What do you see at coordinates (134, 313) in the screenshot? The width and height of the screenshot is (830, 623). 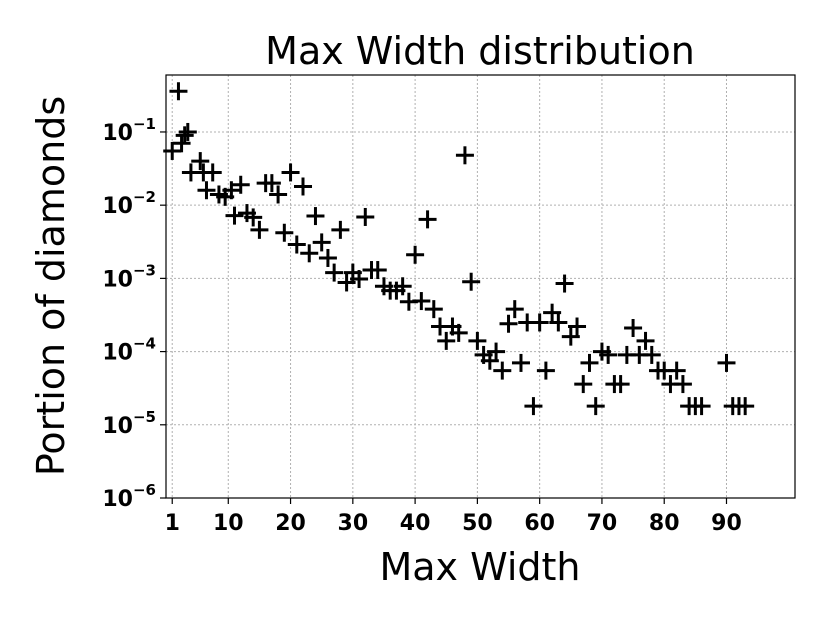 I see `y-axis-ticks: 10−610−510−410−310−210−1` at bounding box center [134, 313].